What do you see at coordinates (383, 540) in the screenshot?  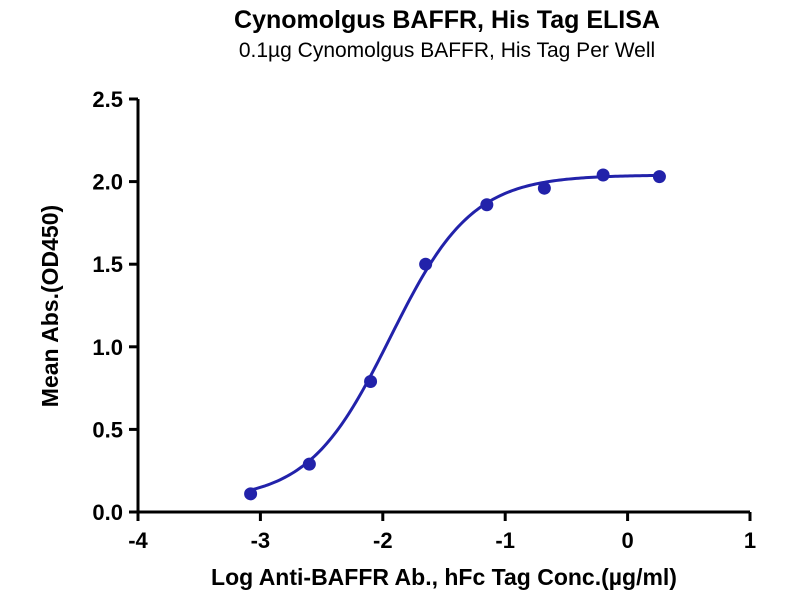 I see `x-tick-label: -2` at bounding box center [383, 540].